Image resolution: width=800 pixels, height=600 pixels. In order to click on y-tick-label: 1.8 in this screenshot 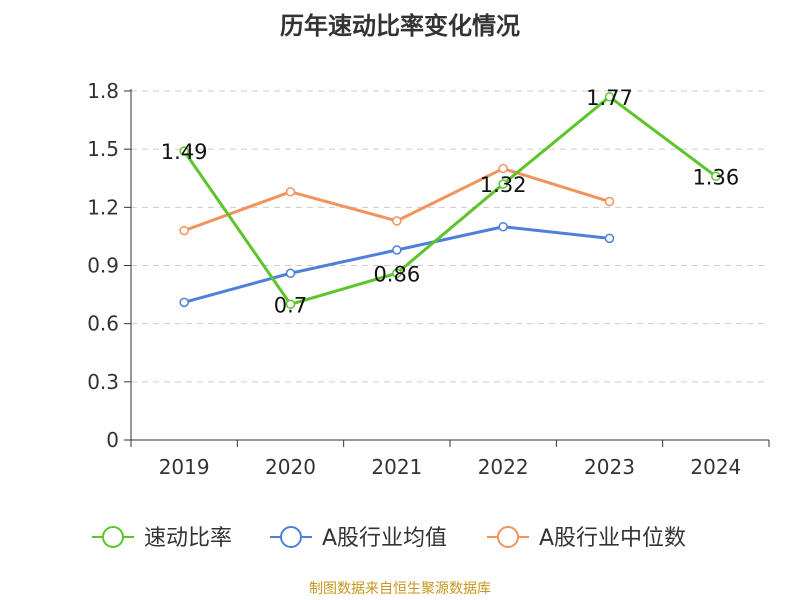, I will do `click(103, 91)`.